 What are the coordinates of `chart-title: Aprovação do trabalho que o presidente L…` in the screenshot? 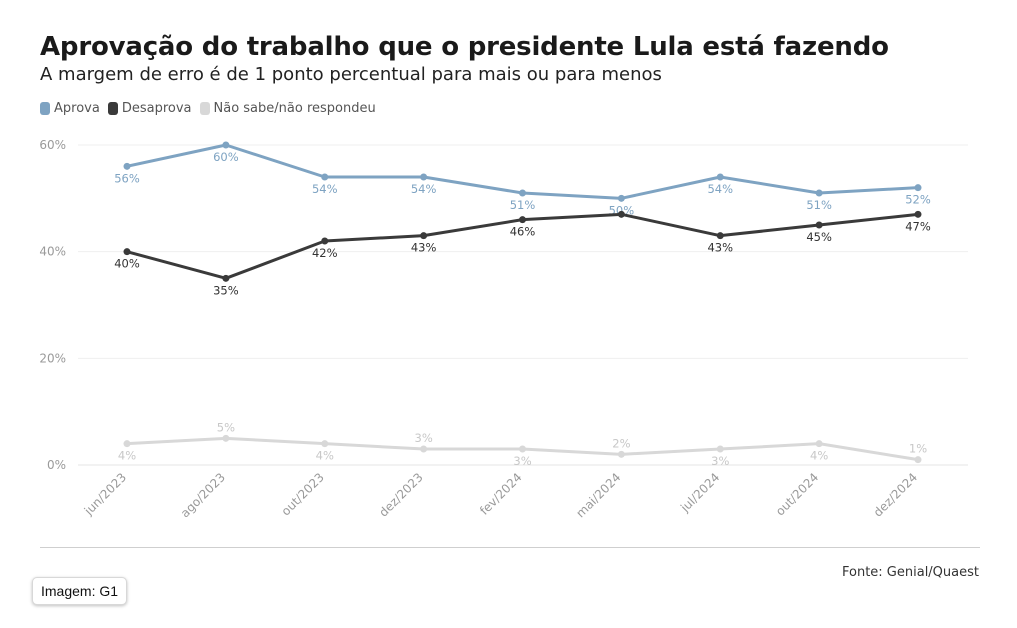 It's located at (464, 47).